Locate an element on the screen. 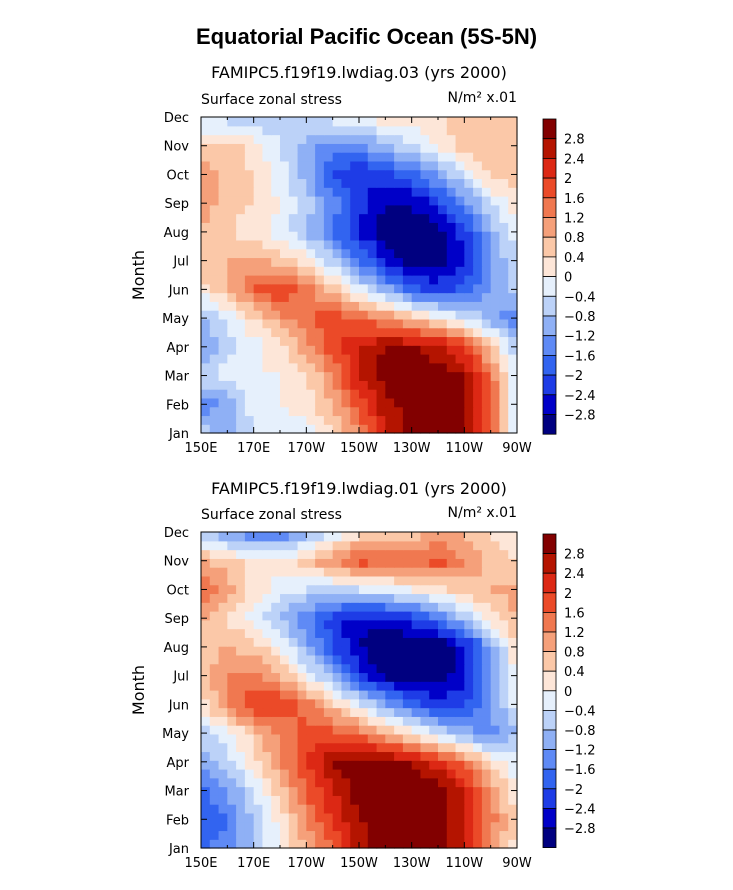 The width and height of the screenshot is (733, 890). y-tick-label: Oct is located at coordinates (178, 175).